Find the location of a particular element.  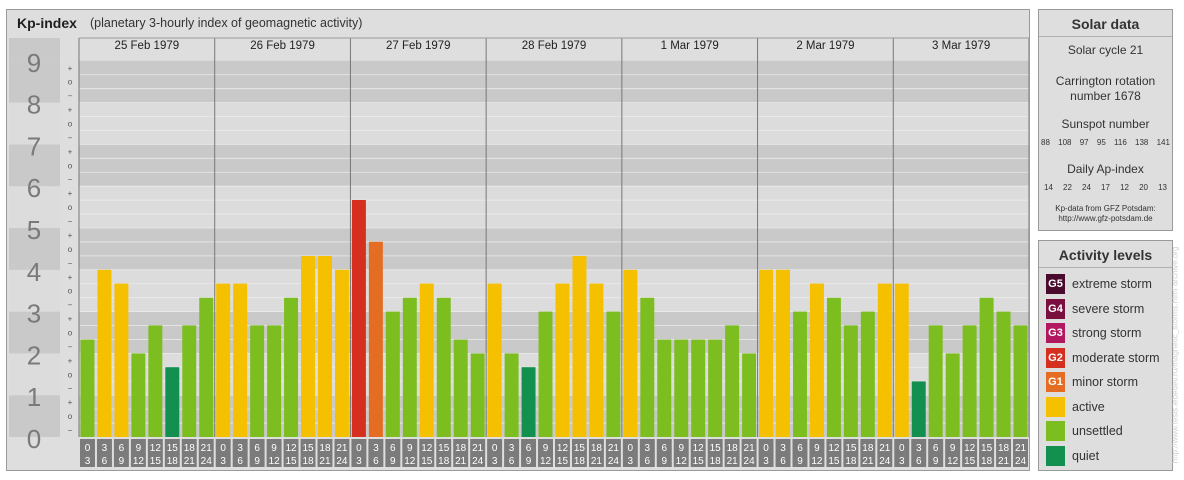

activity-level-swatch: G2 is located at coordinates (1055, 357).